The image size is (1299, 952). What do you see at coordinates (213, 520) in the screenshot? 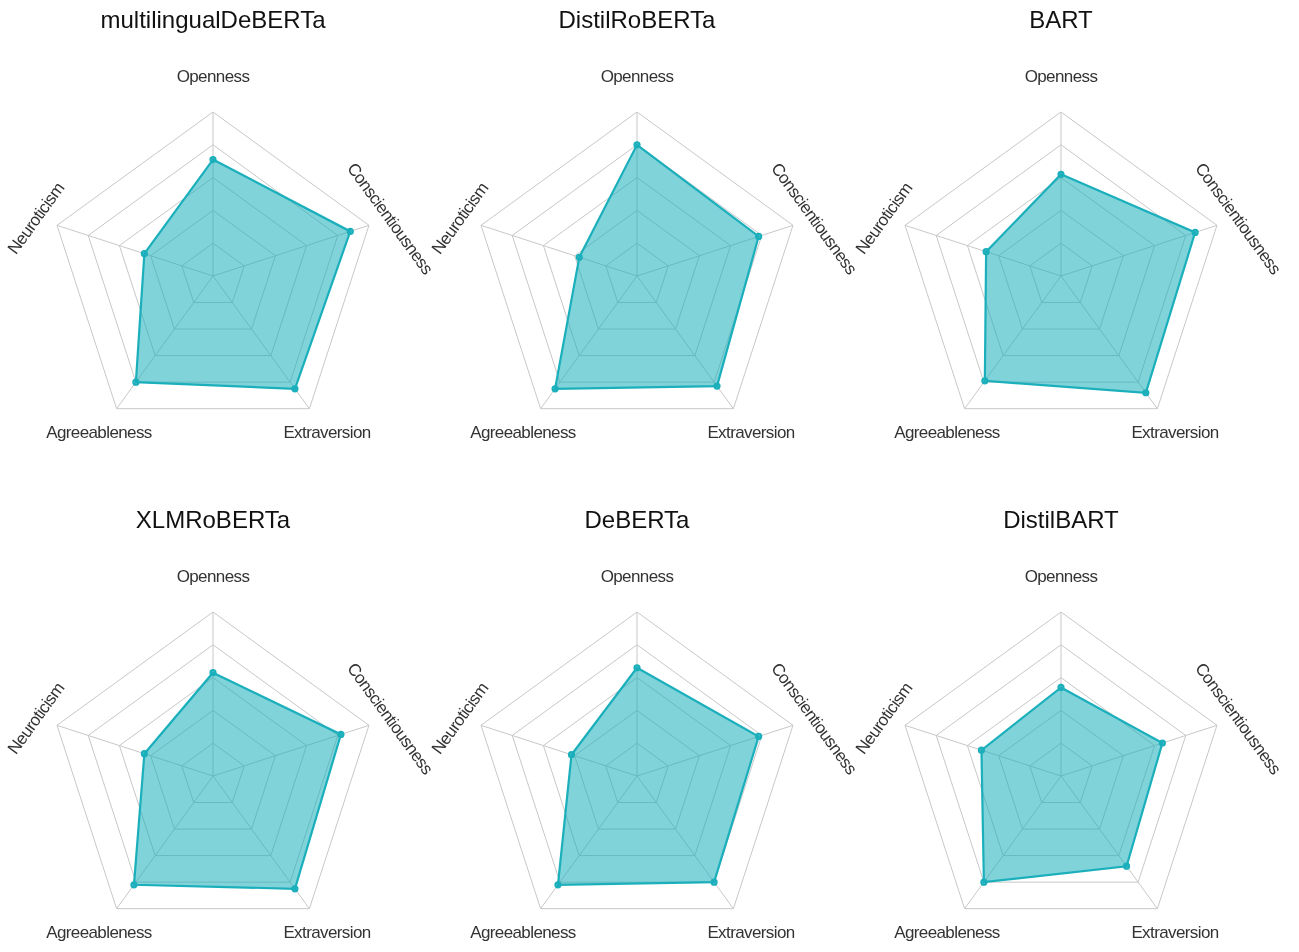
I see `chart-title: XLMRoBERTa` at bounding box center [213, 520].